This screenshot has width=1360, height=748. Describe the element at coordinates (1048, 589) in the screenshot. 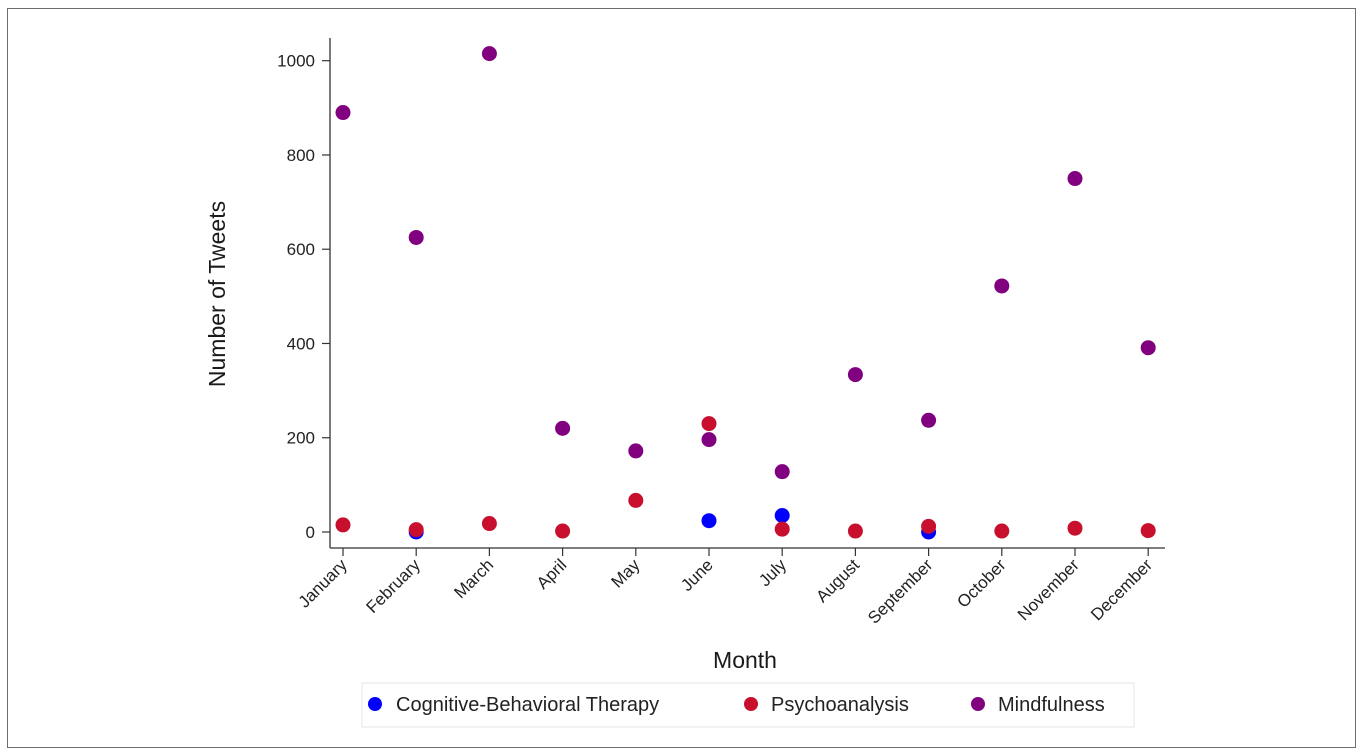

I see `x-tick-label: November` at that location.